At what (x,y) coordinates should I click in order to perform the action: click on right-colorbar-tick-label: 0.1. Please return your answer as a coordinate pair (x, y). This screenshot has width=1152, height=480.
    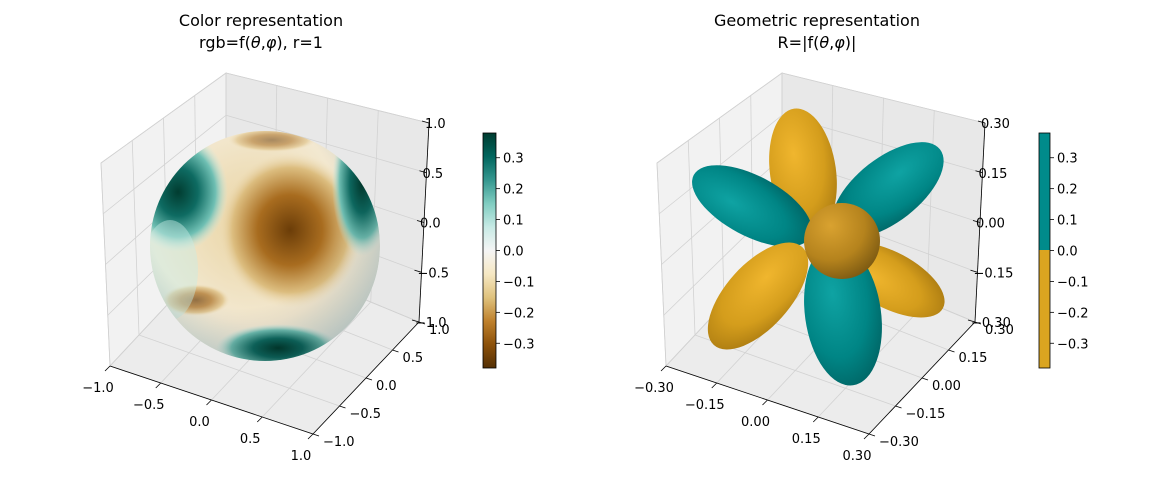
    Looking at the image, I should click on (1067, 221).